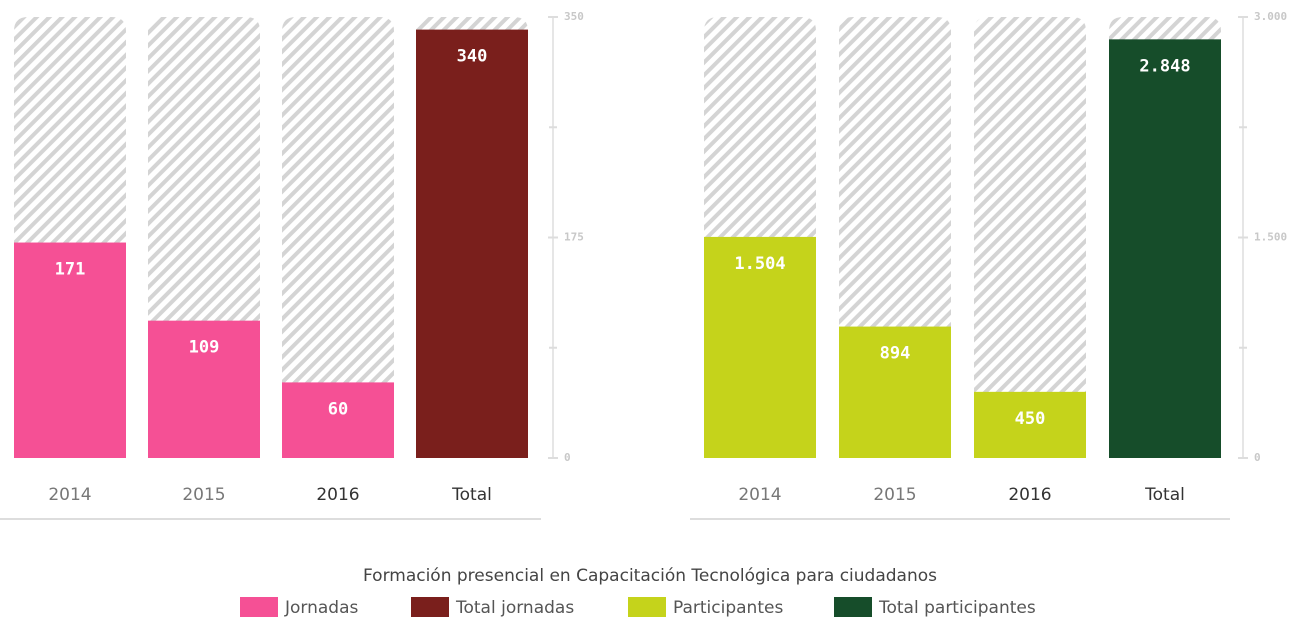 This screenshot has height=618, width=1301. Describe the element at coordinates (1270, 16) in the screenshot. I see `y-tick-label: 3.000` at that location.